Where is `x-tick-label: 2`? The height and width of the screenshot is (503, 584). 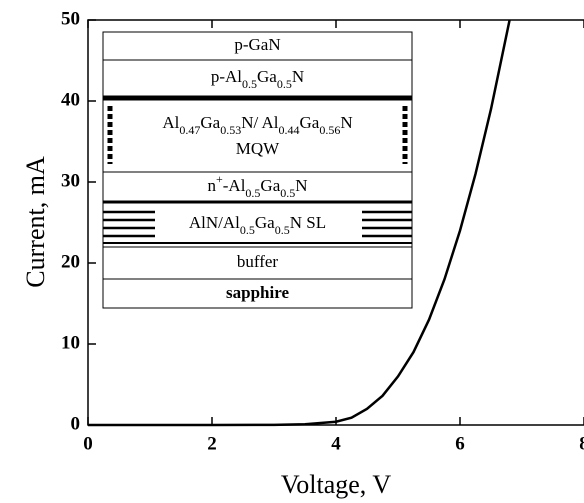 x-tick-label: 2 is located at coordinates (212, 443).